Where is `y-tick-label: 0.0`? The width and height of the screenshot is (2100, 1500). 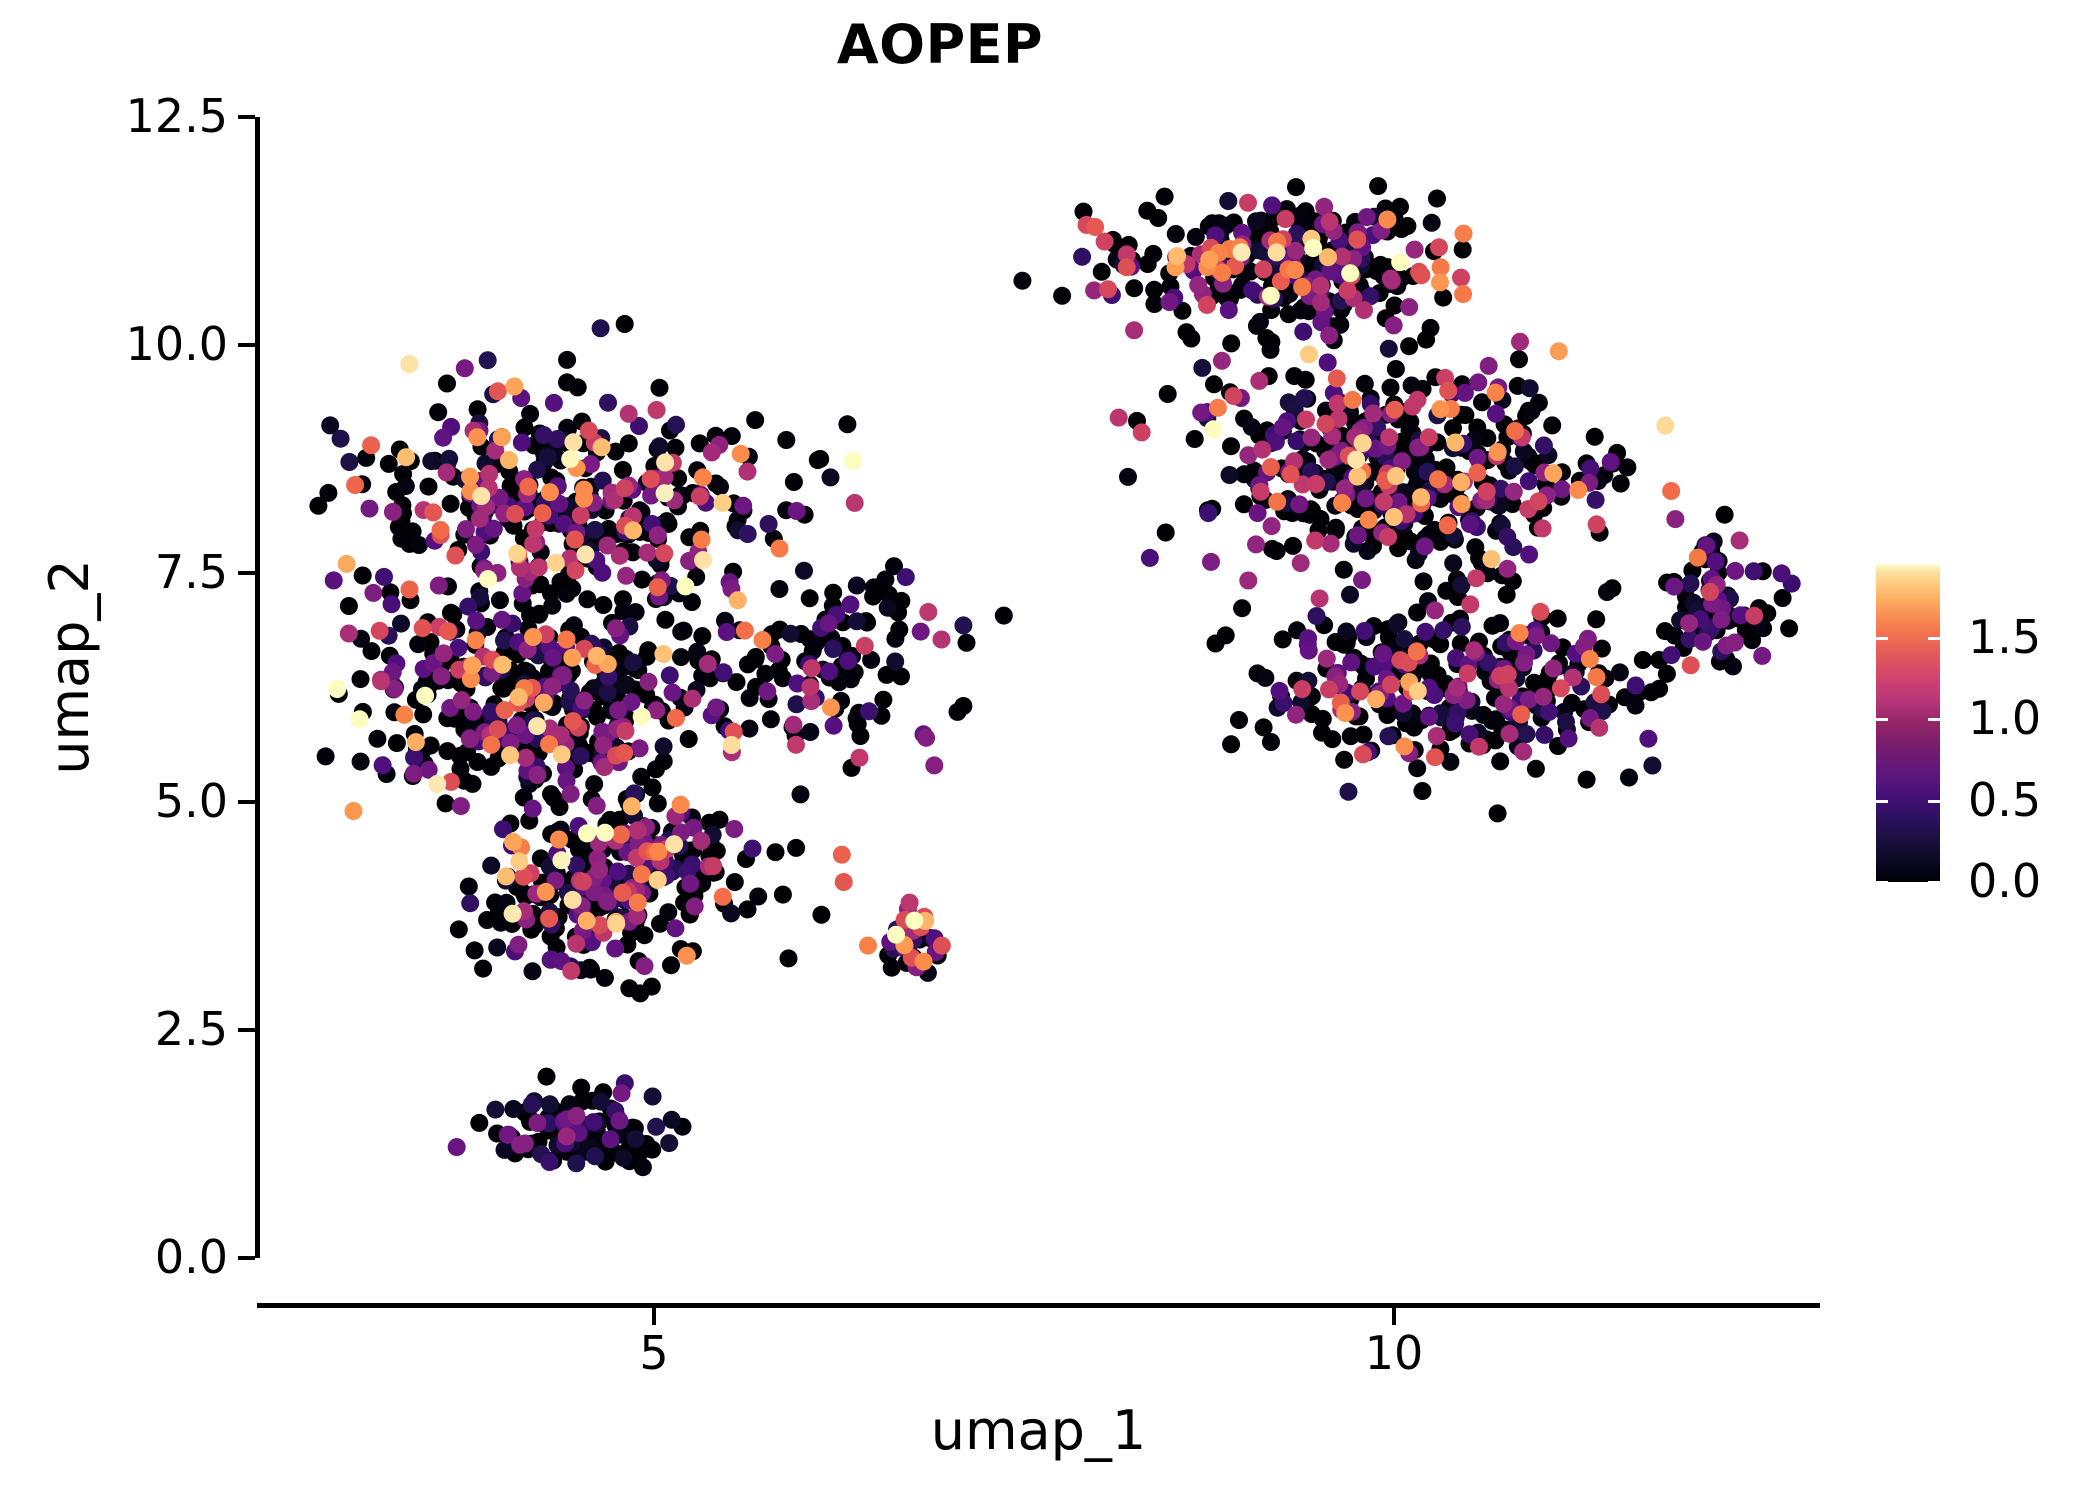
y-tick-label: 0.0 is located at coordinates (191, 1257).